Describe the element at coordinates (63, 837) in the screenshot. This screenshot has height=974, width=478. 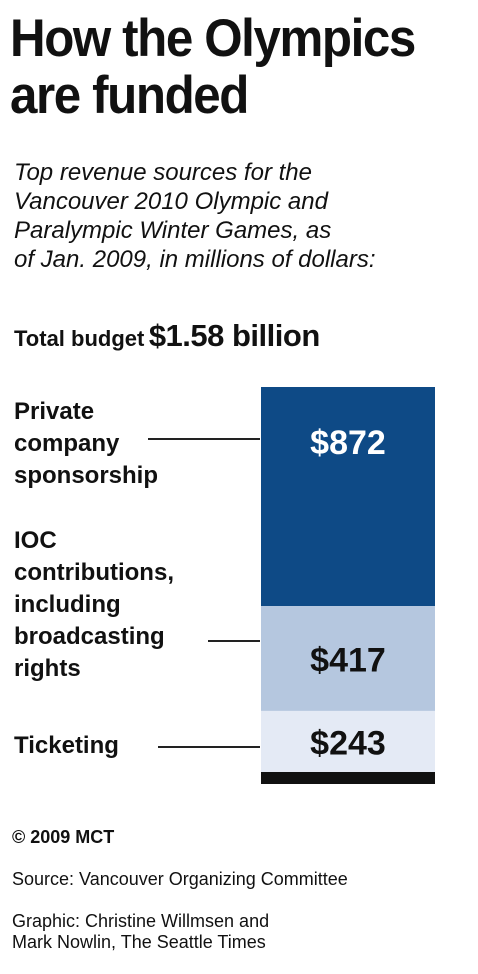
I see `copyright-credit: © 2009 MCT` at that location.